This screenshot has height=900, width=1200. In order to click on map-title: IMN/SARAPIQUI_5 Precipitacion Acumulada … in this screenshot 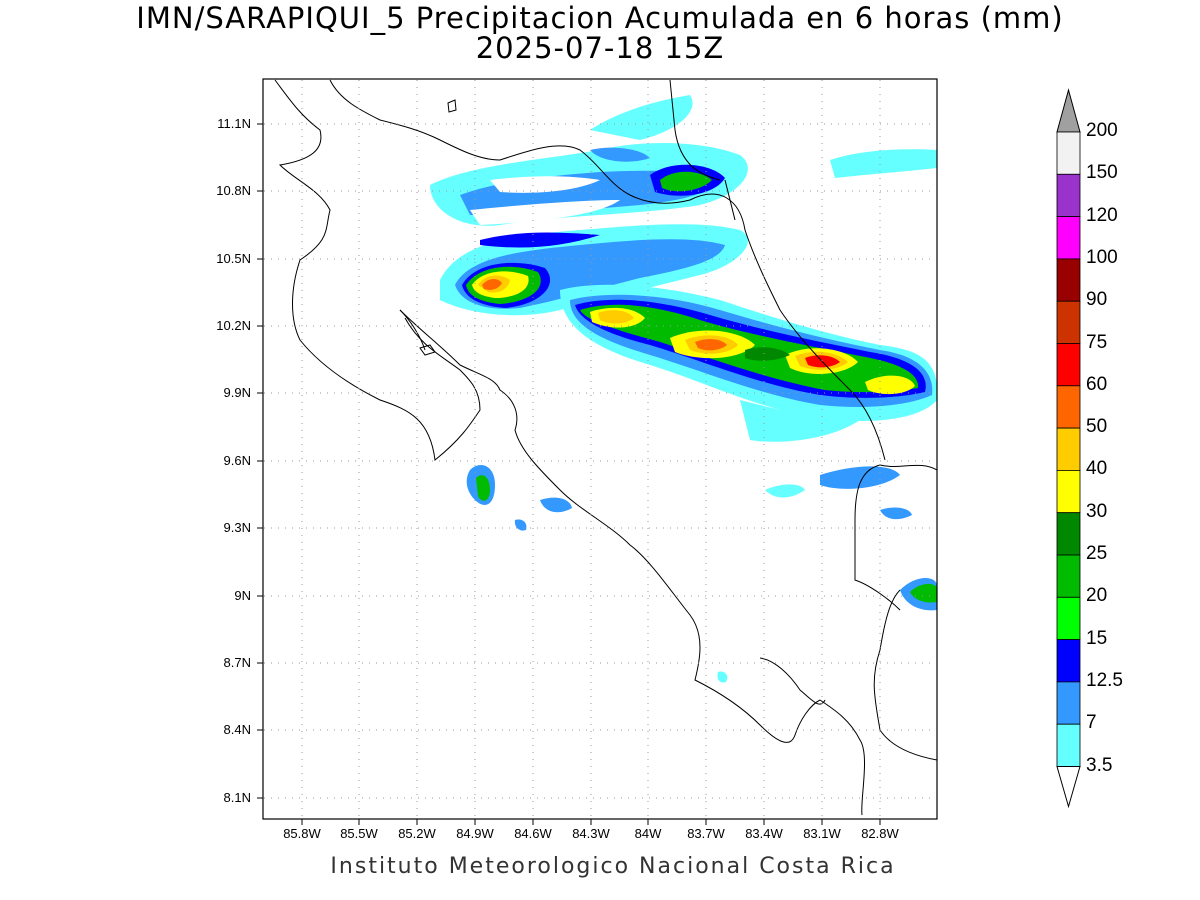, I will do `click(600, 18)`.